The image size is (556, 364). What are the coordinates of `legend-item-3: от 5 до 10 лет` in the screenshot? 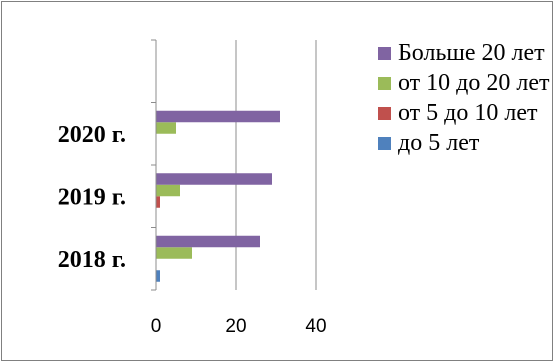 It's located at (464, 113).